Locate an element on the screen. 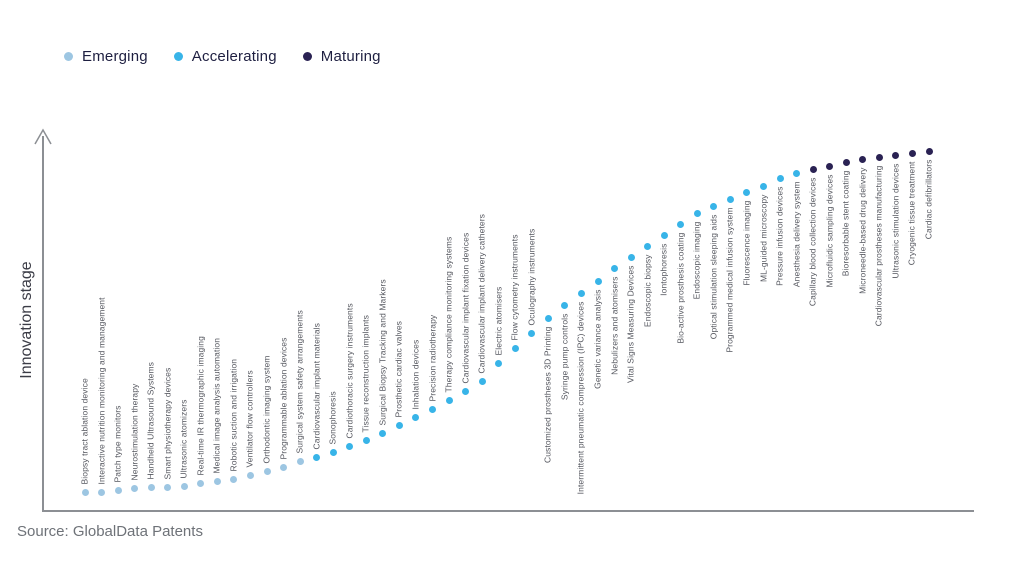  data-point-label: Capillary blood collection devices is located at coordinates (812, 241).